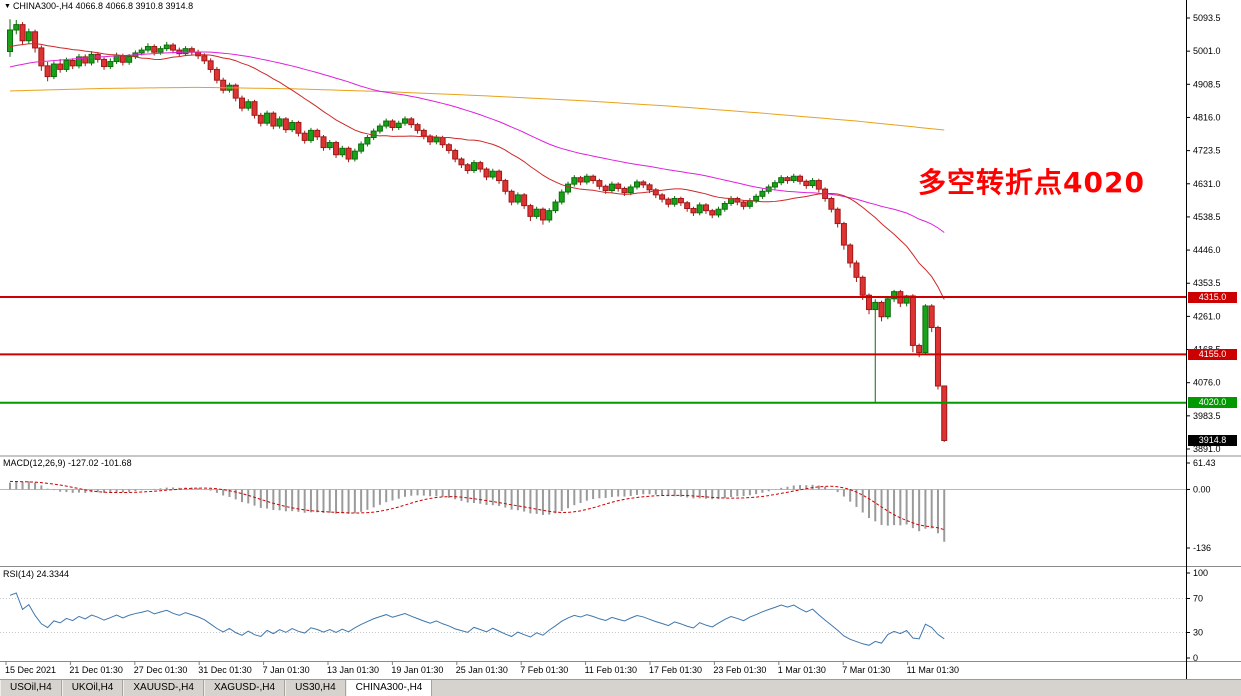 Image resolution: width=1241 pixels, height=696 pixels. What do you see at coordinates (31, 688) in the screenshot?
I see `chart-tab-usoil-h4: USOil,H4` at bounding box center [31, 688].